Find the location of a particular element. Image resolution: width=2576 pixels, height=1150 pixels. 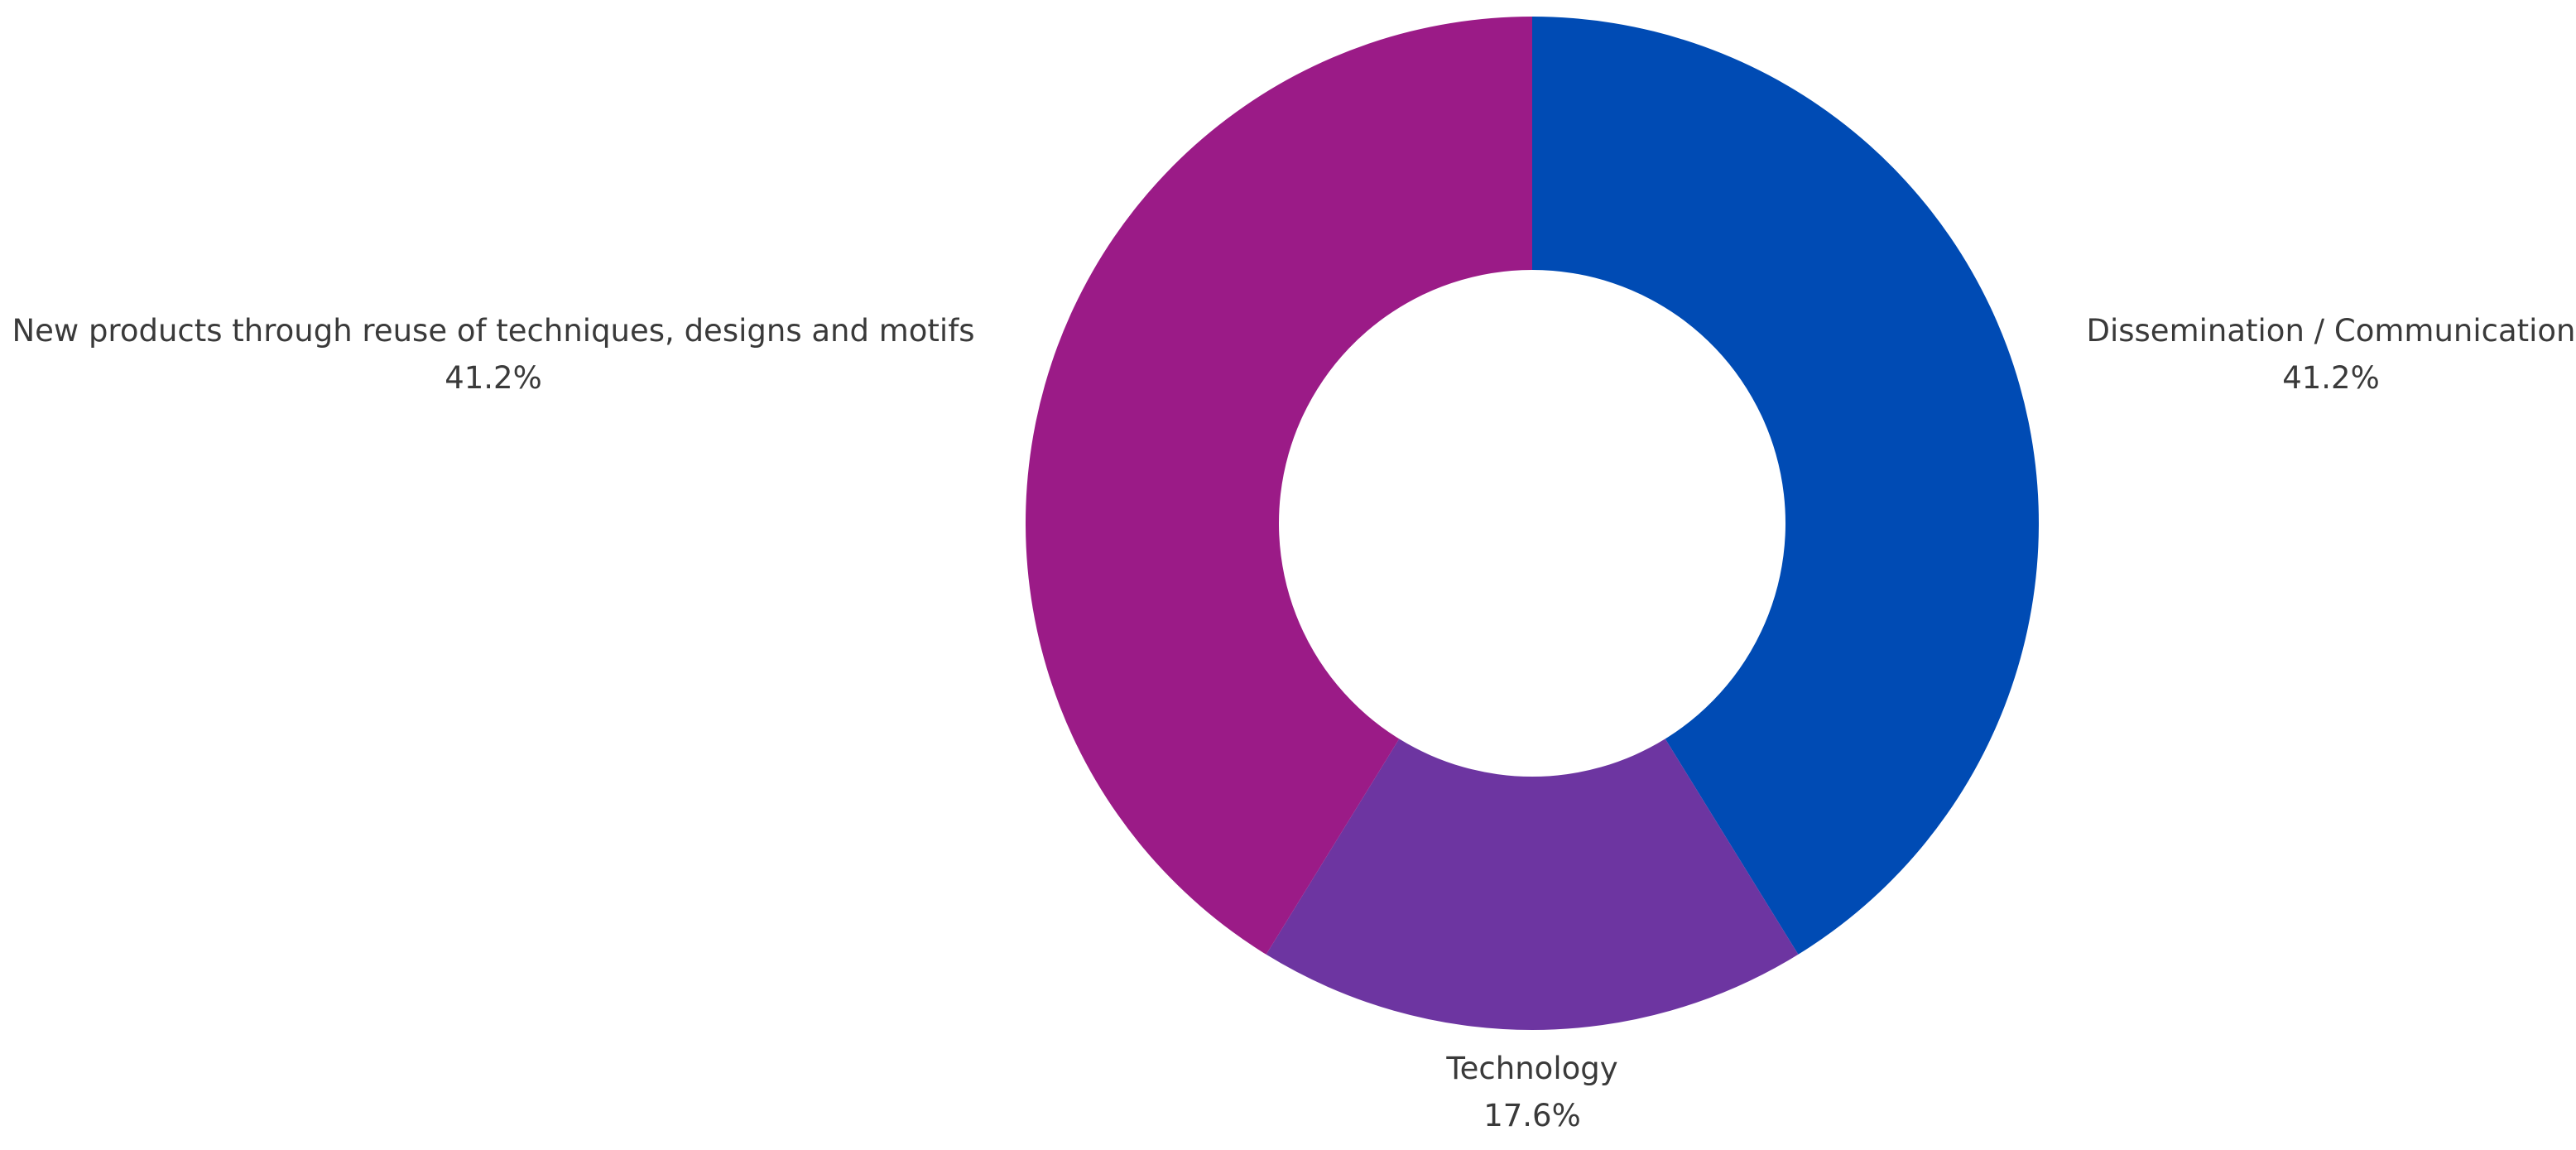

slice-2-label: Technology is located at coordinates (1531, 1068).